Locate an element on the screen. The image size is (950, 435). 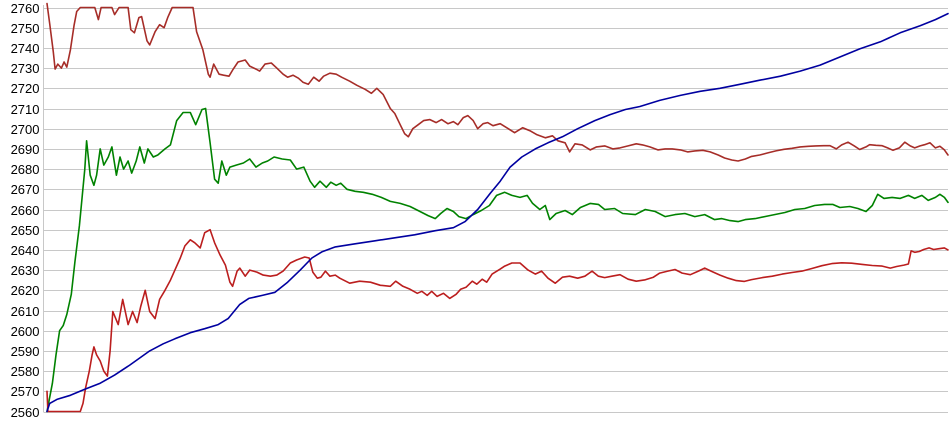
y-tick-label: 2640 is located at coordinates (25, 250).